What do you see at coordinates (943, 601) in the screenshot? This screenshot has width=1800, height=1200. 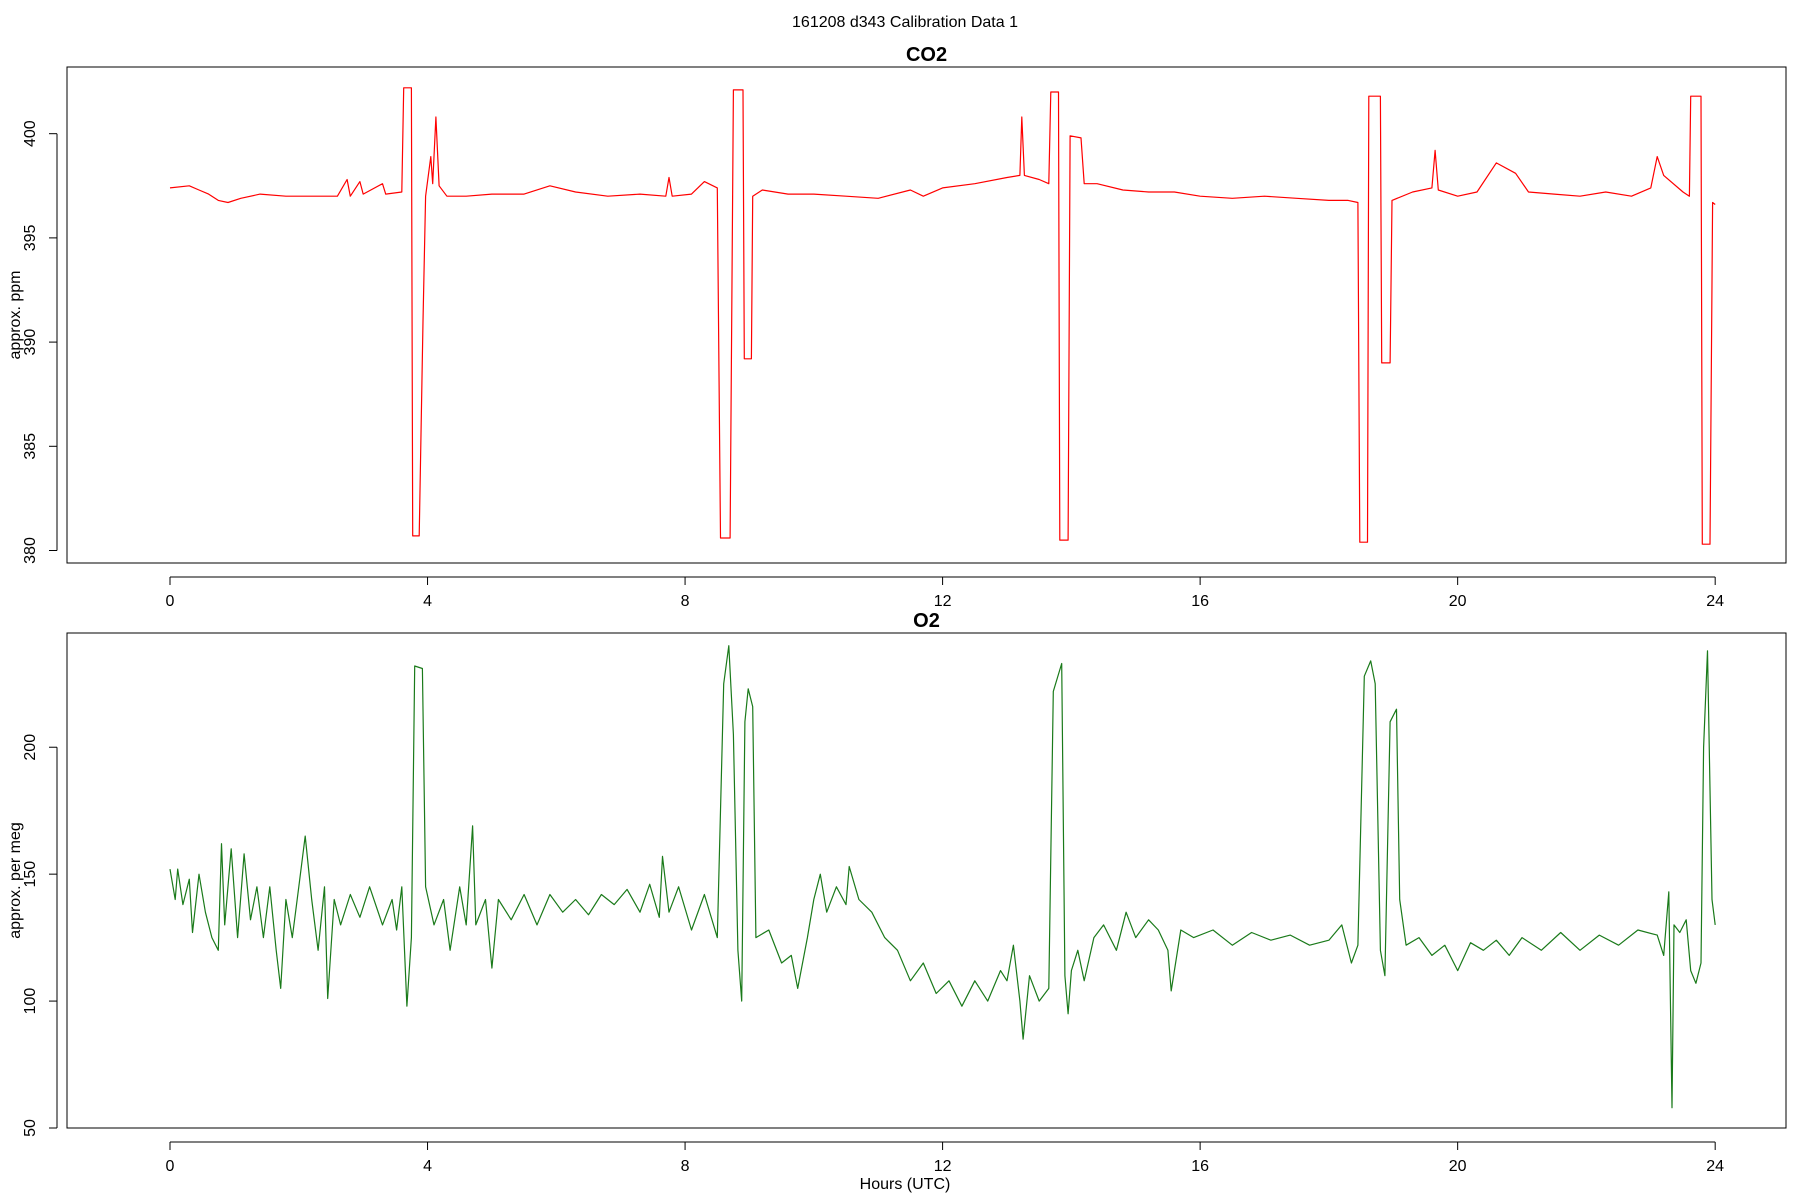 I see `panel-1-x-tick-label: 12` at bounding box center [943, 601].